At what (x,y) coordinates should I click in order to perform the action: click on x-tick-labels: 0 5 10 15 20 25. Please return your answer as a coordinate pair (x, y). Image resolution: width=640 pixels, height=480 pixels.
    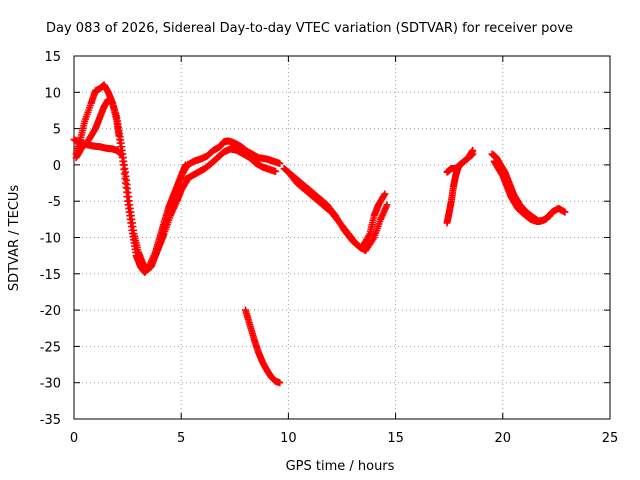
    Looking at the image, I should click on (344, 438).